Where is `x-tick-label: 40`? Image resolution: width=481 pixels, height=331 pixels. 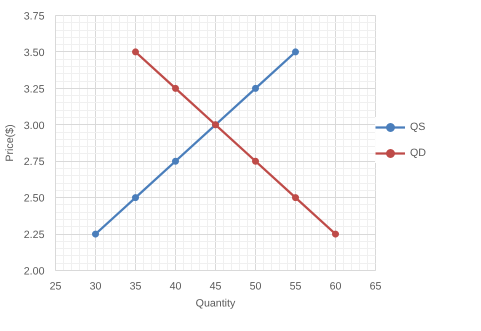
x-tick-label: 40 is located at coordinates (176, 286).